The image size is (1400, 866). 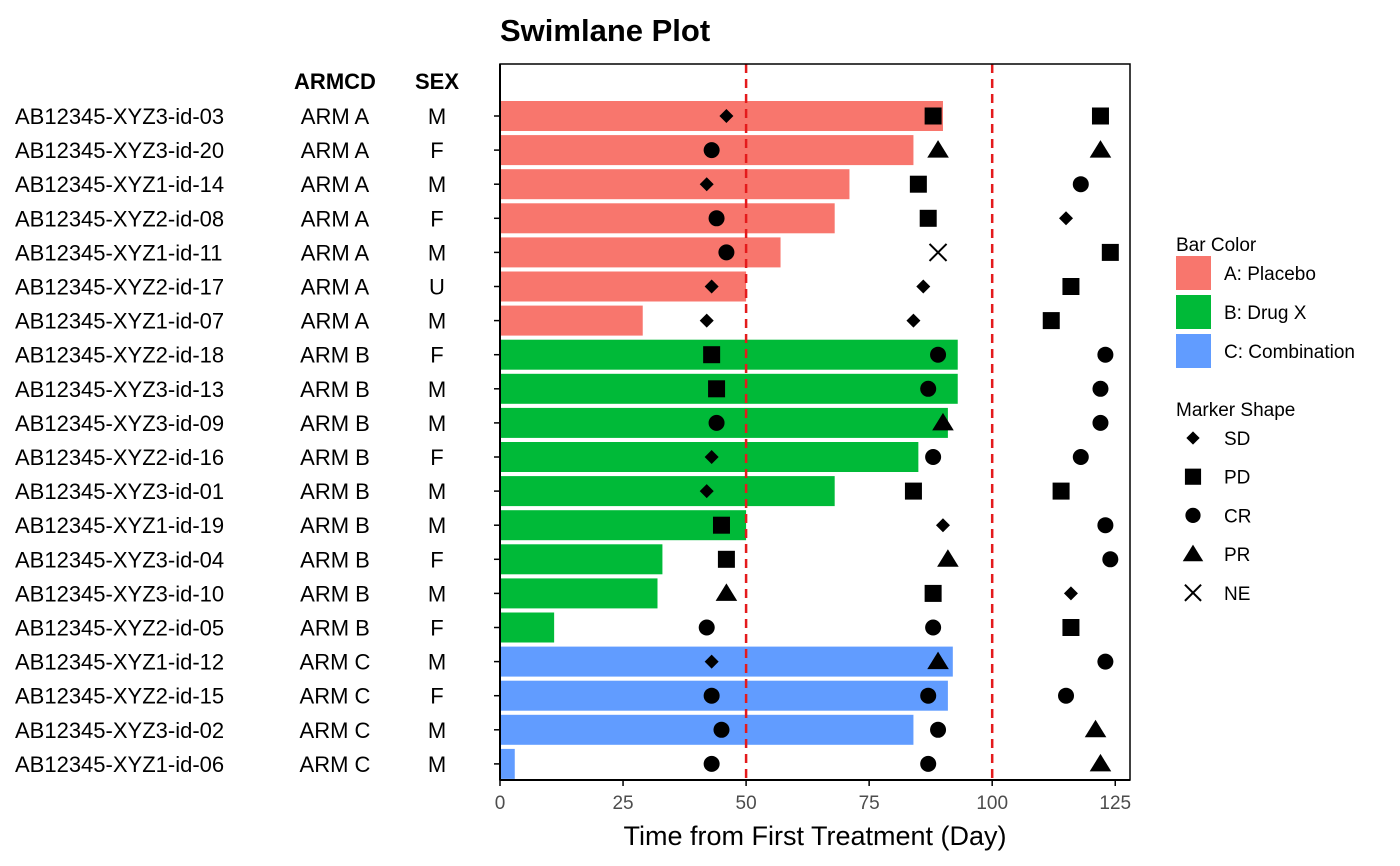 I want to click on legend-square-icon, so click(x=1193, y=476).